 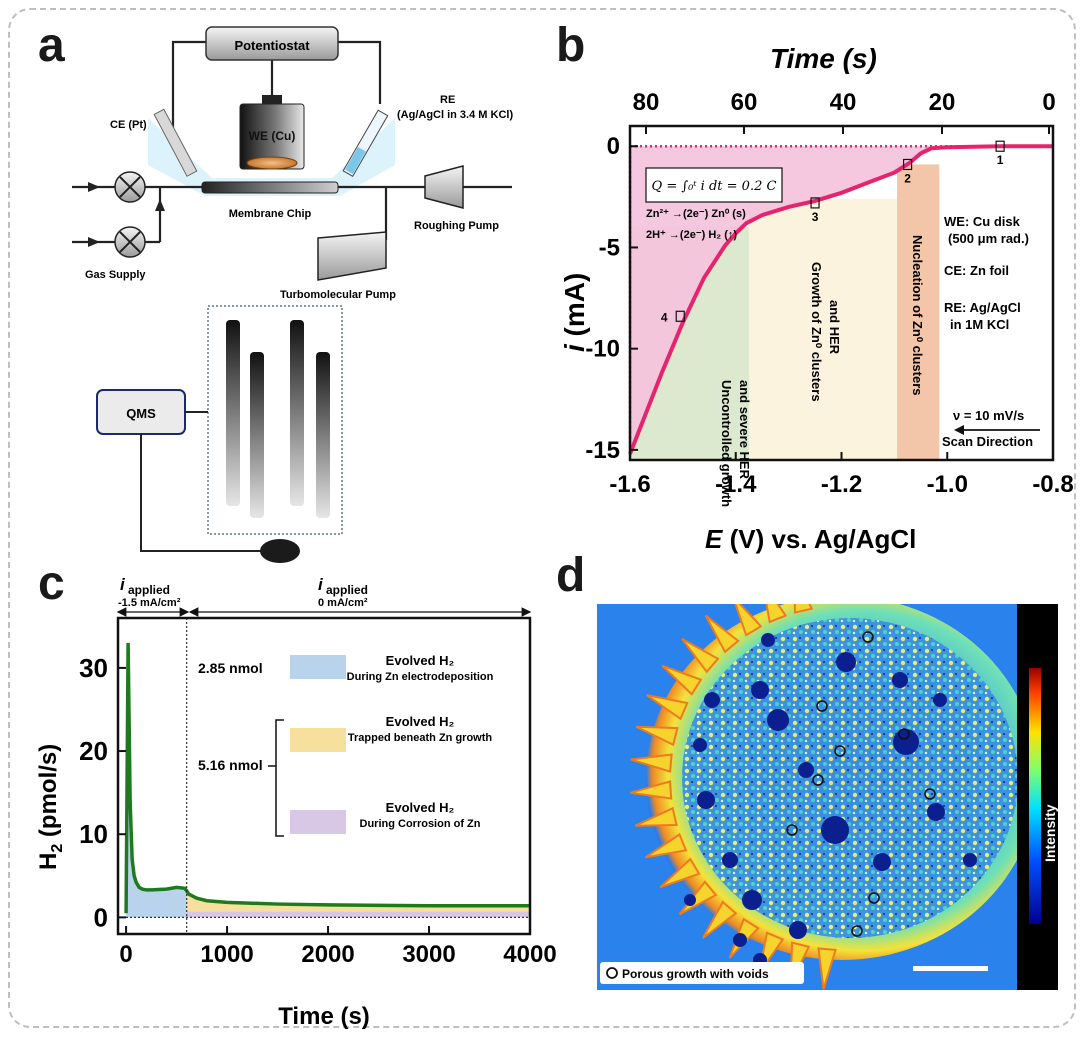 I want to click on legend-line-2: (500 μm rad.), so click(x=988, y=238).